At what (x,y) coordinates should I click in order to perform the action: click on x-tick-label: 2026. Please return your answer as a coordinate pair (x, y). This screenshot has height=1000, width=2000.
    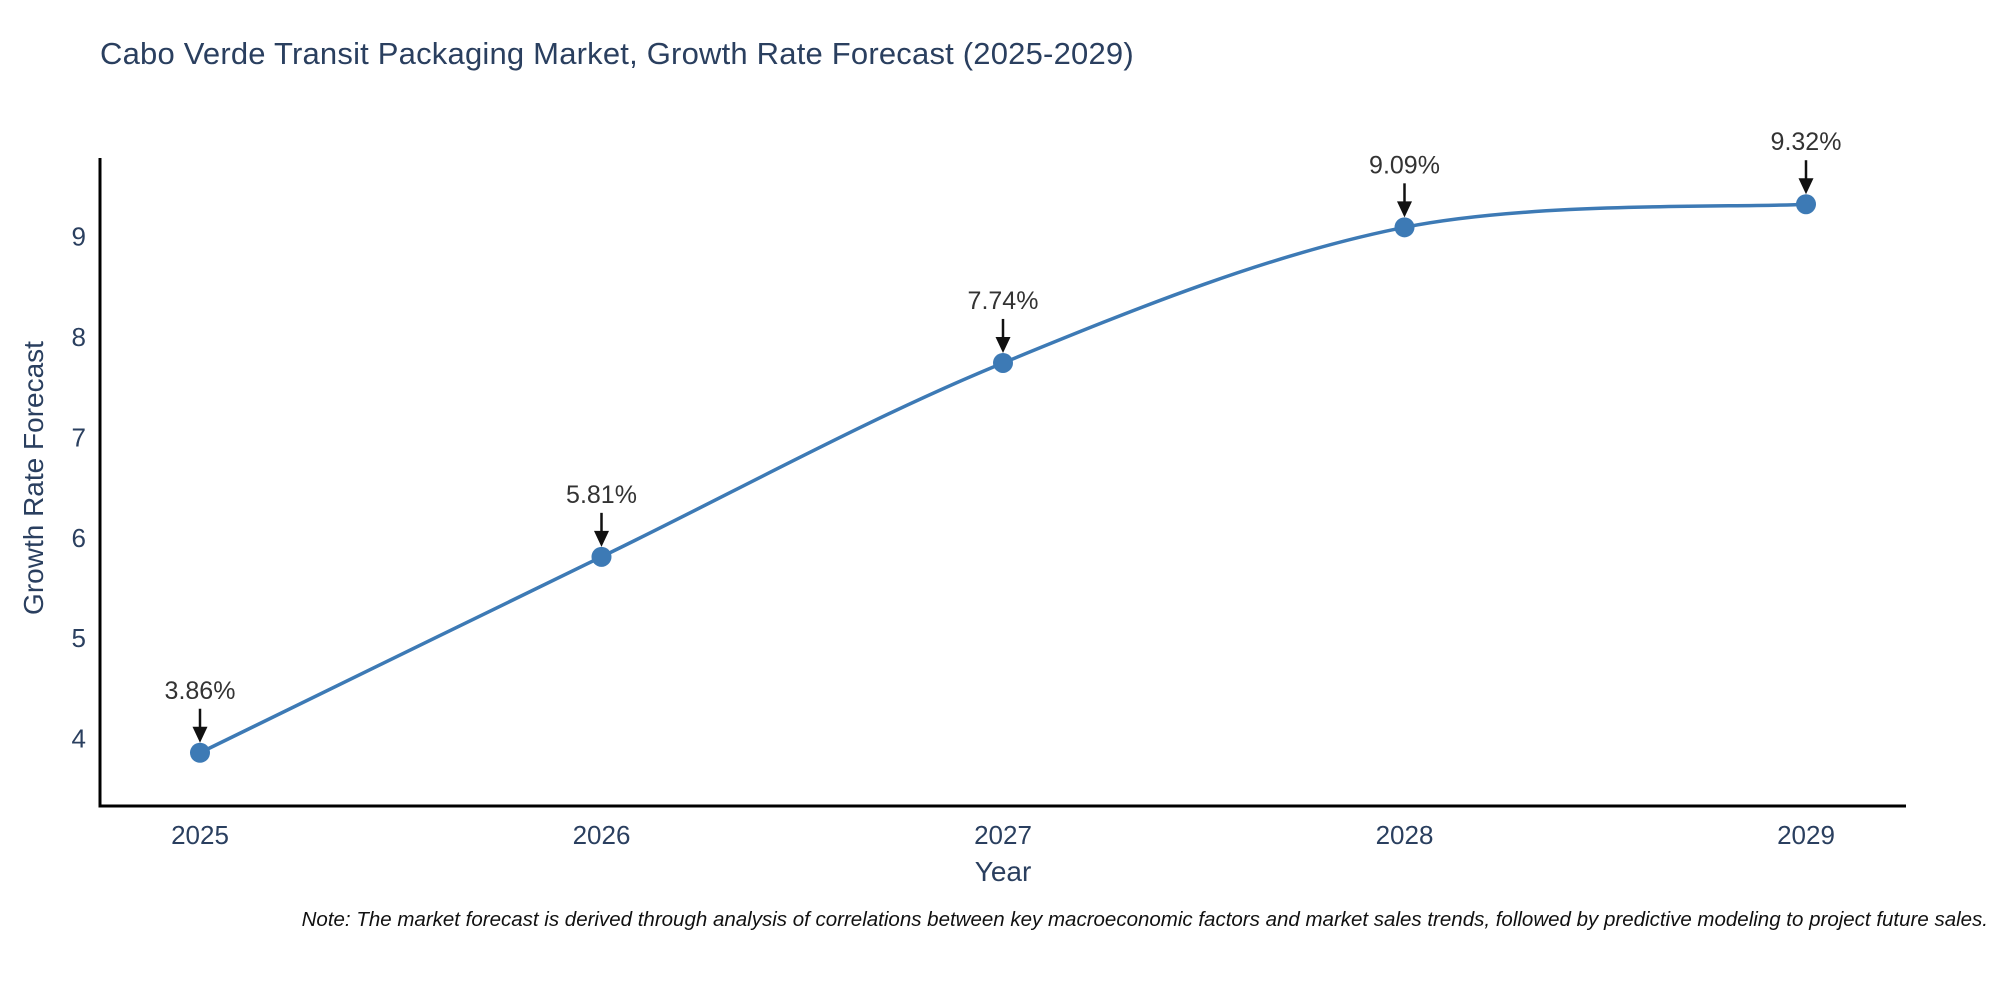
    Looking at the image, I should click on (602, 835).